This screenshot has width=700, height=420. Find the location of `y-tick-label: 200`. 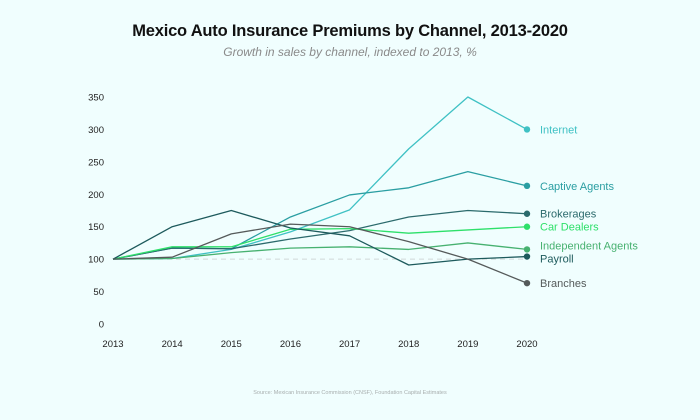

y-tick-label: 200 is located at coordinates (96, 195).